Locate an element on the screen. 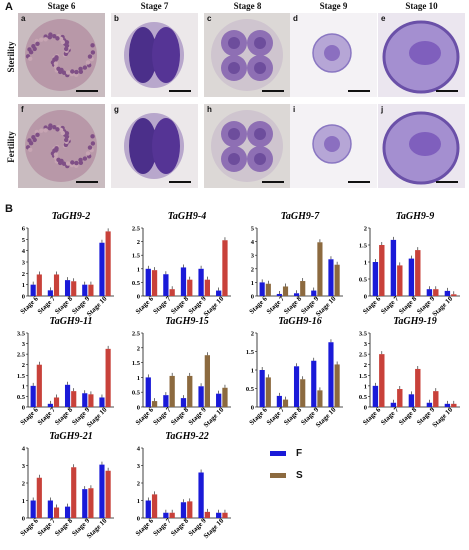 The height and width of the screenshot is (550, 469). legend-swatch-f is located at coordinates (278, 453).